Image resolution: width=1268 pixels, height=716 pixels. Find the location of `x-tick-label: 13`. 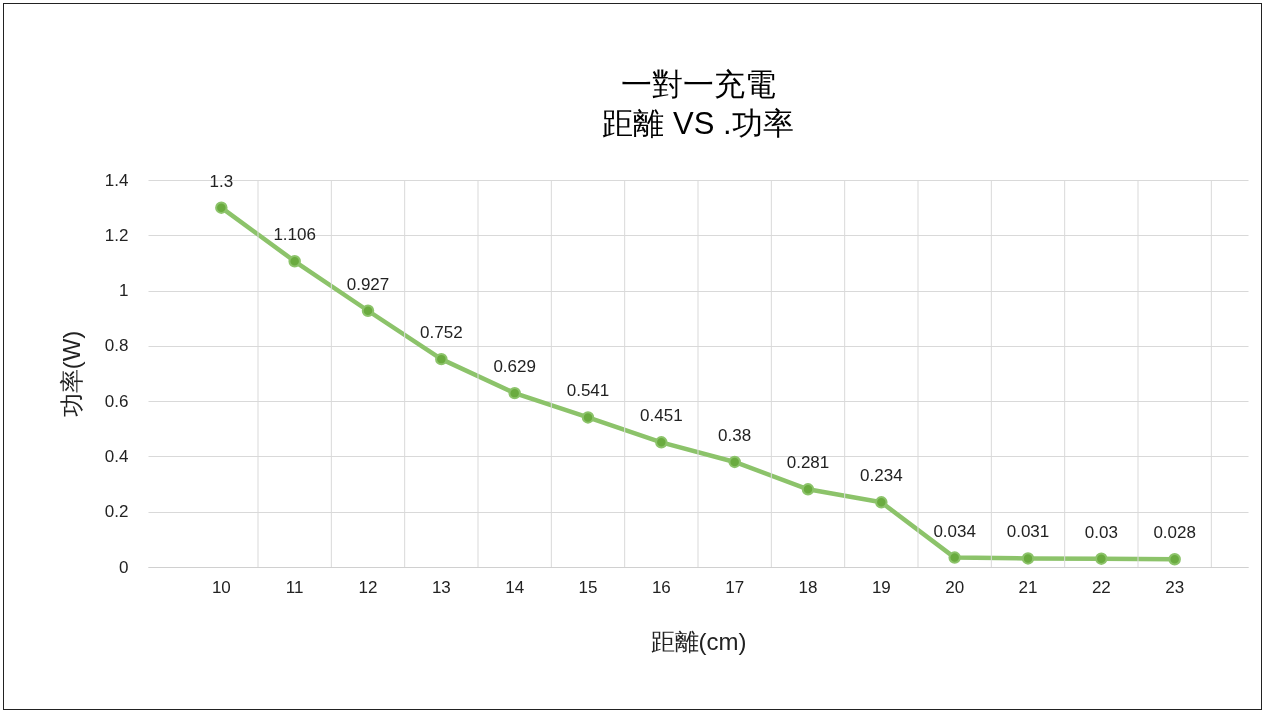

x-tick-label: 13 is located at coordinates (441, 587).